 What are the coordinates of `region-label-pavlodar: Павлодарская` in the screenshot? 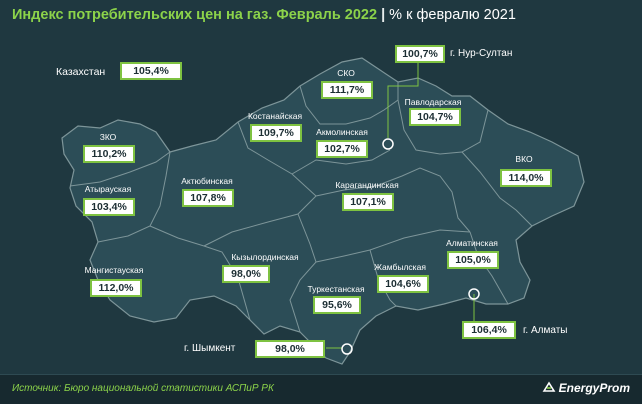 It's located at (433, 102).